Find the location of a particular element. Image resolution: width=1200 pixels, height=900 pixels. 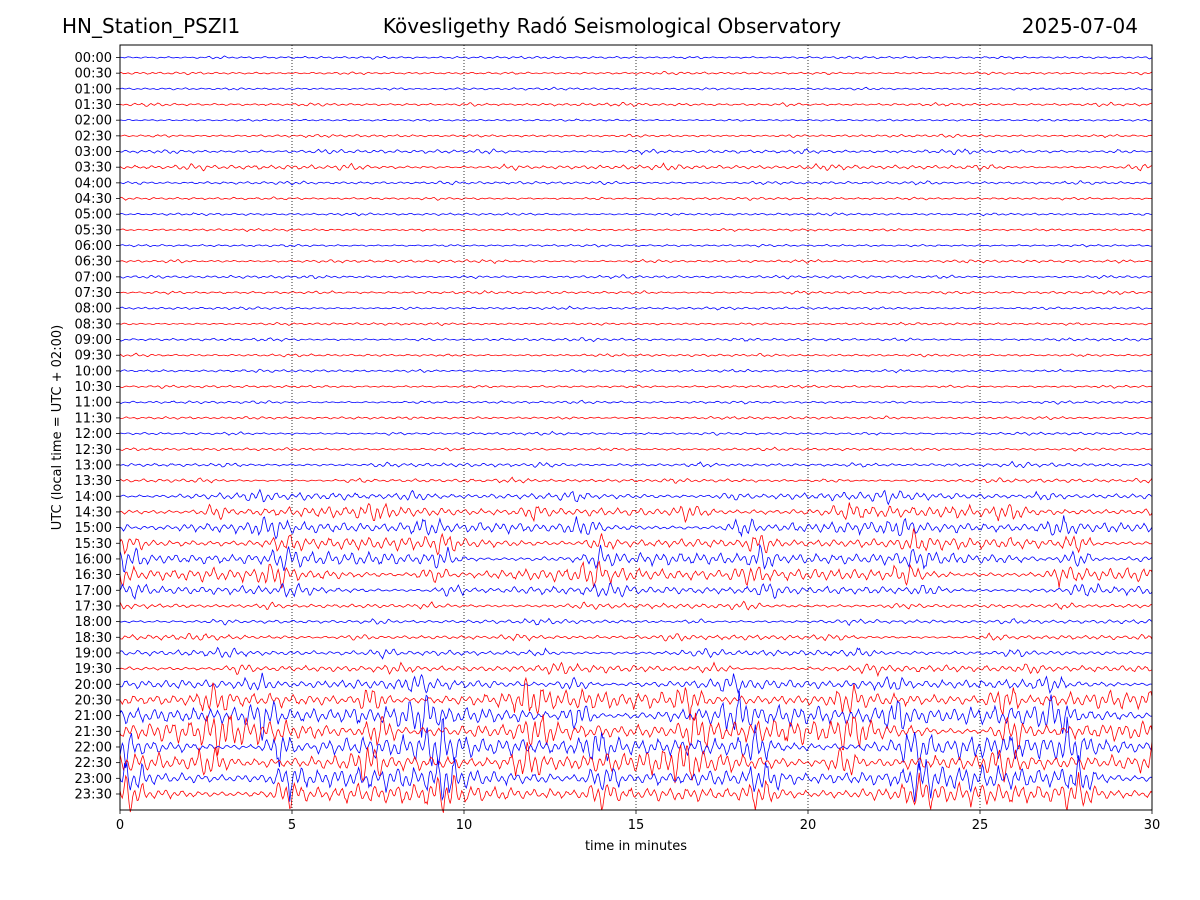

x-tick-label: 30 is located at coordinates (1152, 825).